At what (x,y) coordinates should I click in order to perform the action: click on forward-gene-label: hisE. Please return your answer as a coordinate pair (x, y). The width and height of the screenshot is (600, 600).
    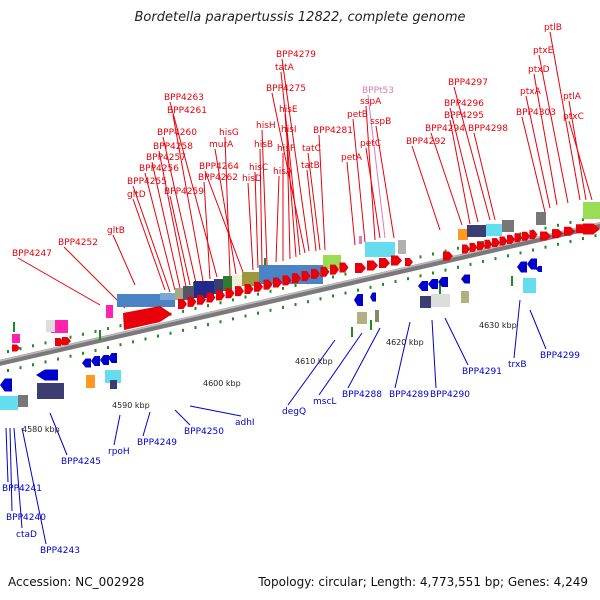
    Looking at the image, I should click on (288, 110).